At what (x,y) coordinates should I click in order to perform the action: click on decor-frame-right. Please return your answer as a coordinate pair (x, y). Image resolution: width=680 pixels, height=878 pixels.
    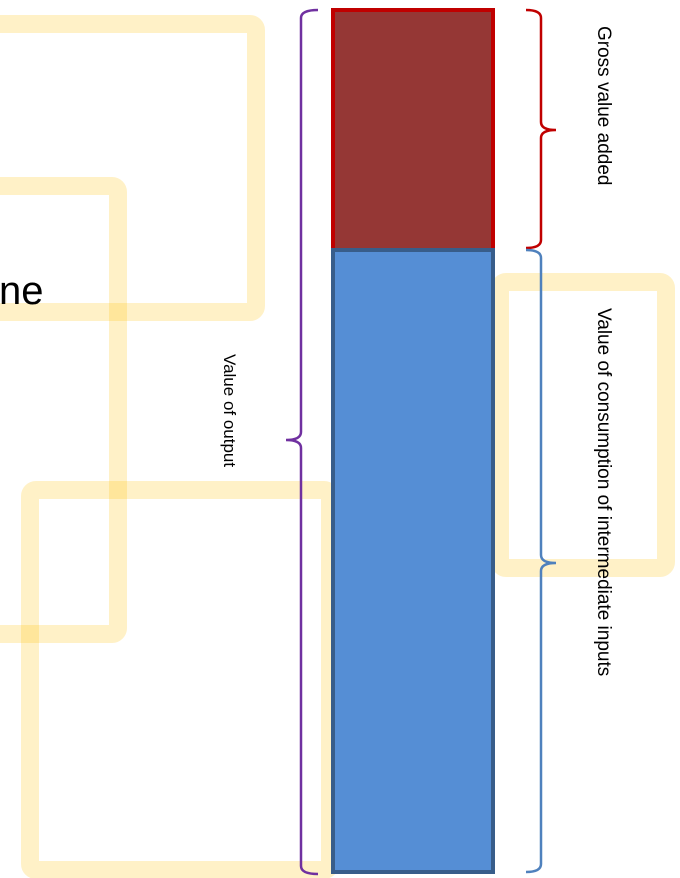
    Looking at the image, I should click on (583, 425).